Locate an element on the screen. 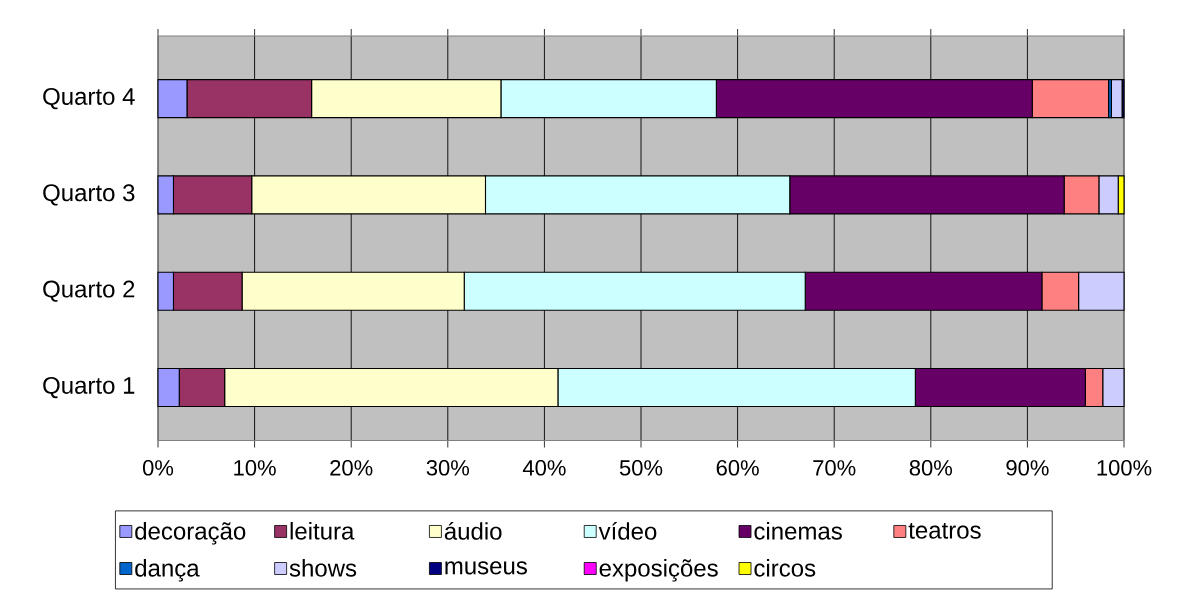 Image resolution: width=1185 pixels, height=598 pixels. legend-label: leitura is located at coordinates (322, 531).